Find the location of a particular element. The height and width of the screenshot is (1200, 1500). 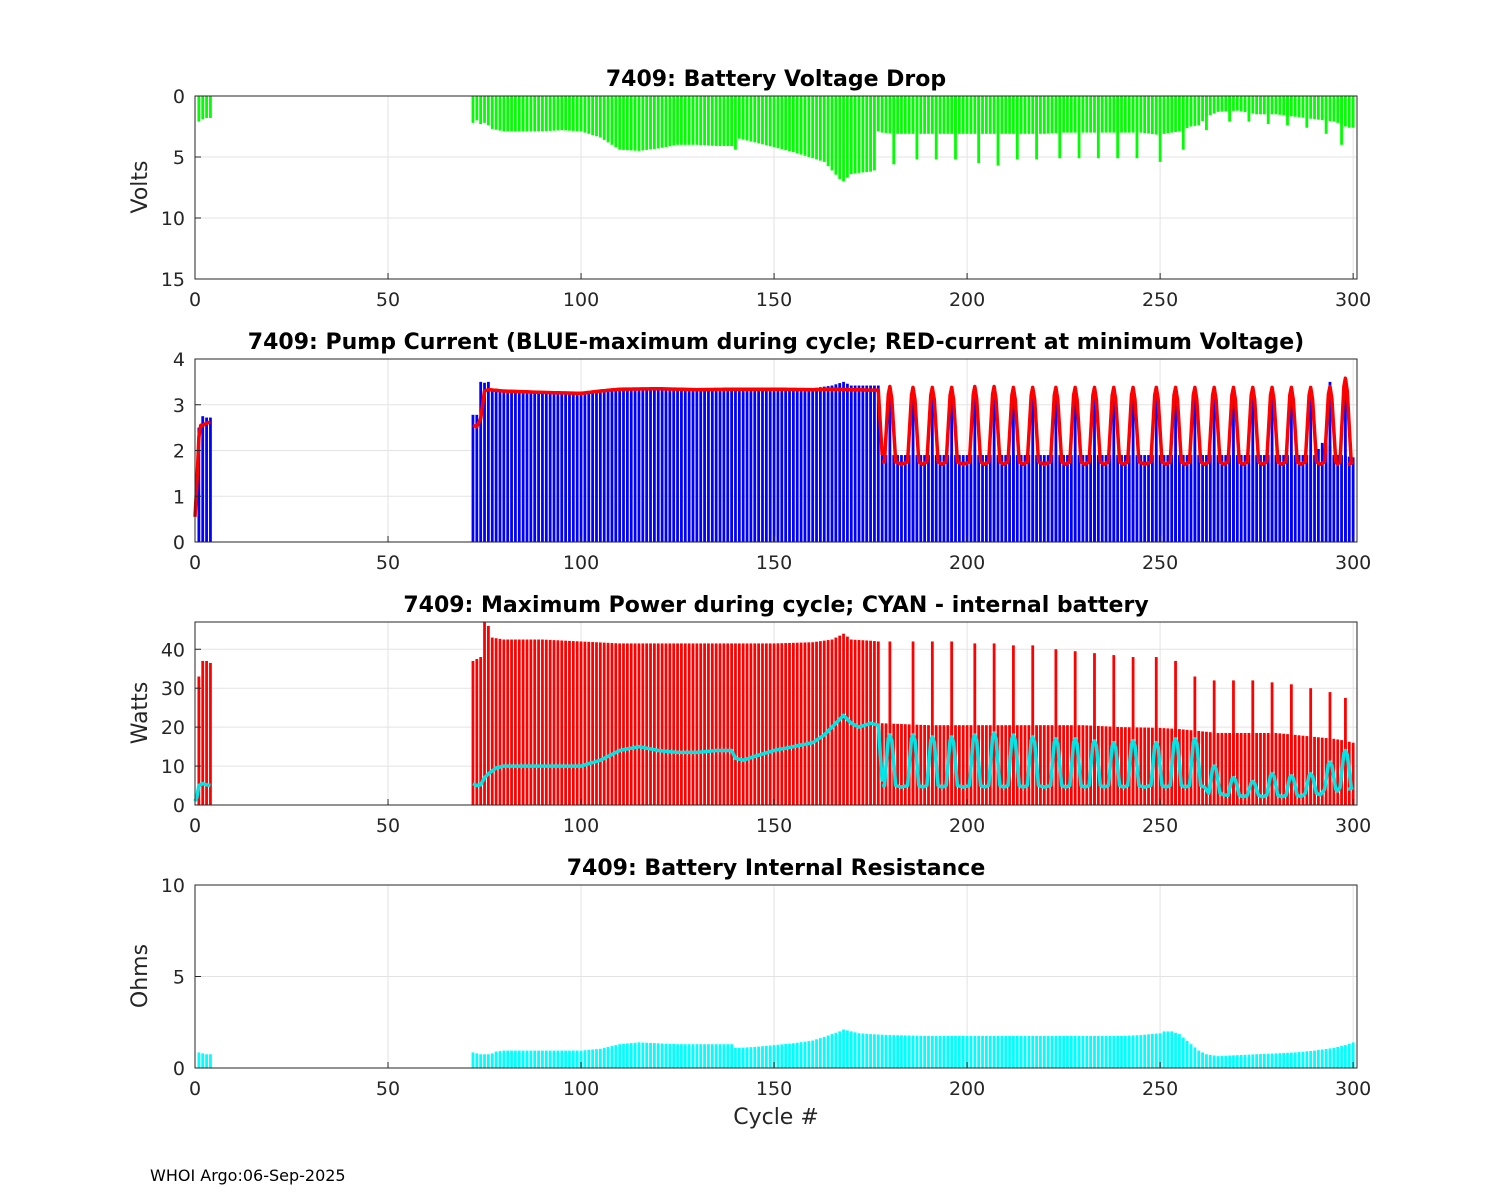

chart-title-voltage: 7409: Battery Voltage Drop is located at coordinates (776, 79).